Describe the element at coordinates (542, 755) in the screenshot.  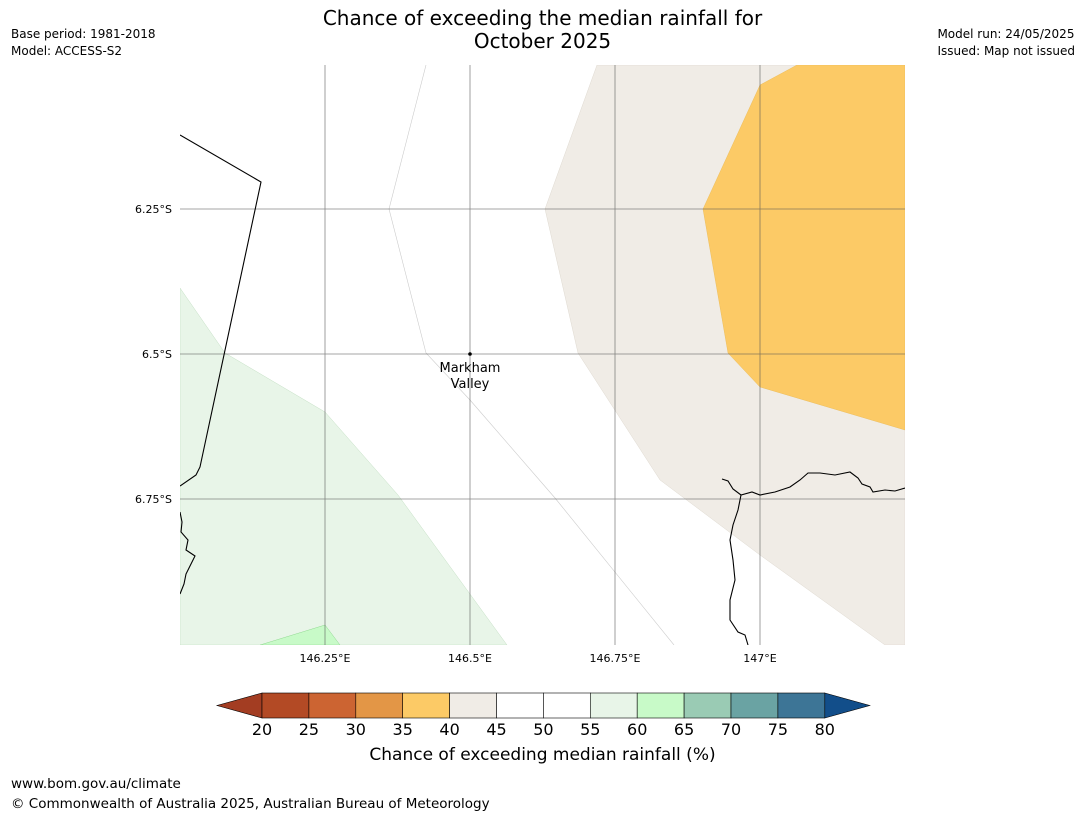
I see `colorbar-title: Chance of exceeding median rainfall (%)` at that location.